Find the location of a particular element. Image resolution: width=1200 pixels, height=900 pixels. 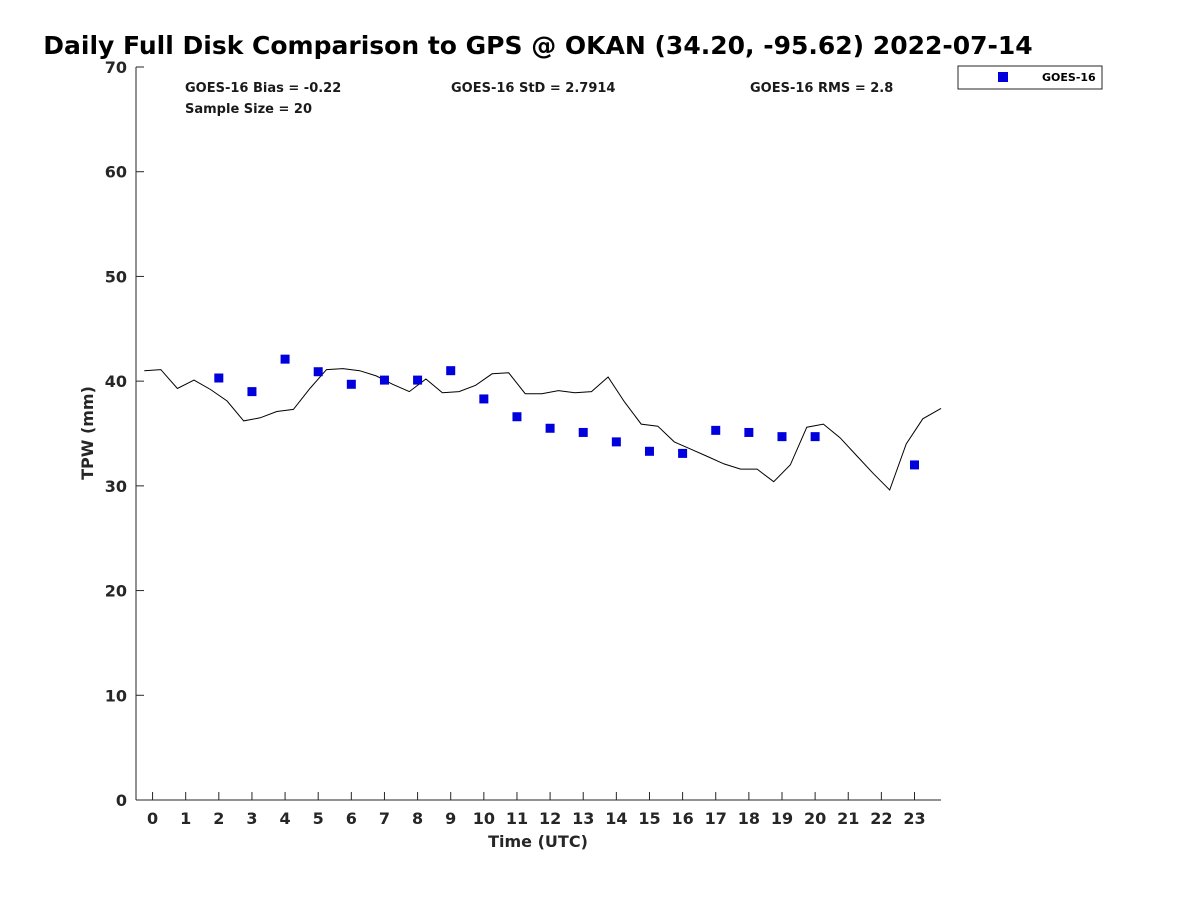

x-tick-label: 17 is located at coordinates (716, 818).